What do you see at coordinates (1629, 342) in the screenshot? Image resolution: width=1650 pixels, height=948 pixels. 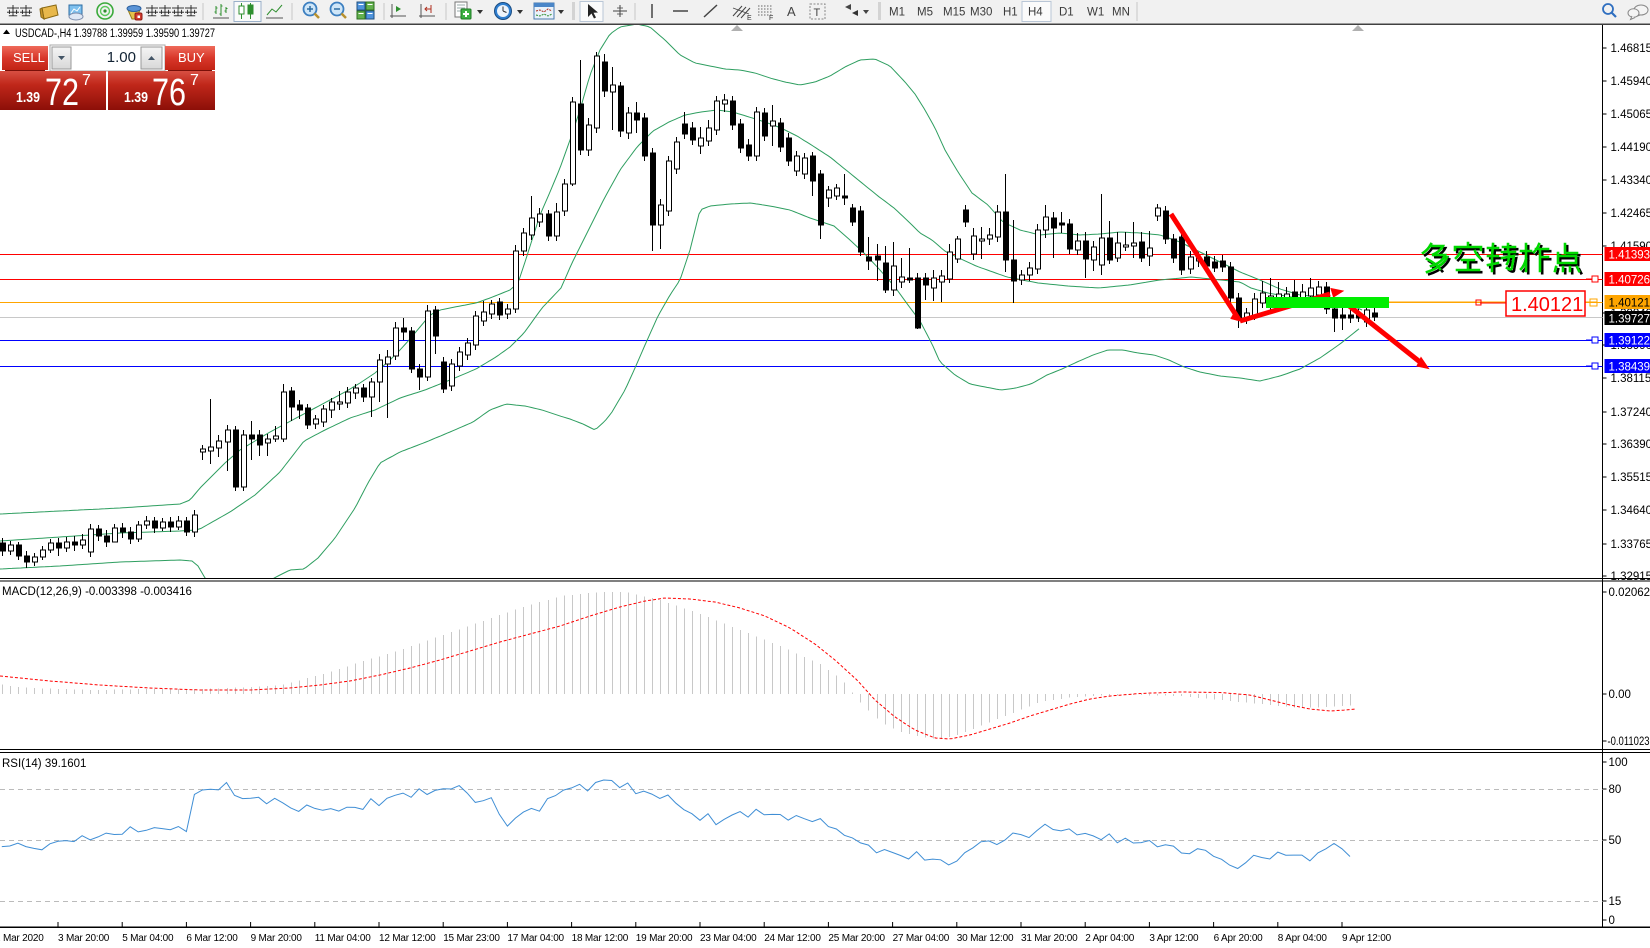 I see `svg-text: 1.39122` at bounding box center [1629, 342].